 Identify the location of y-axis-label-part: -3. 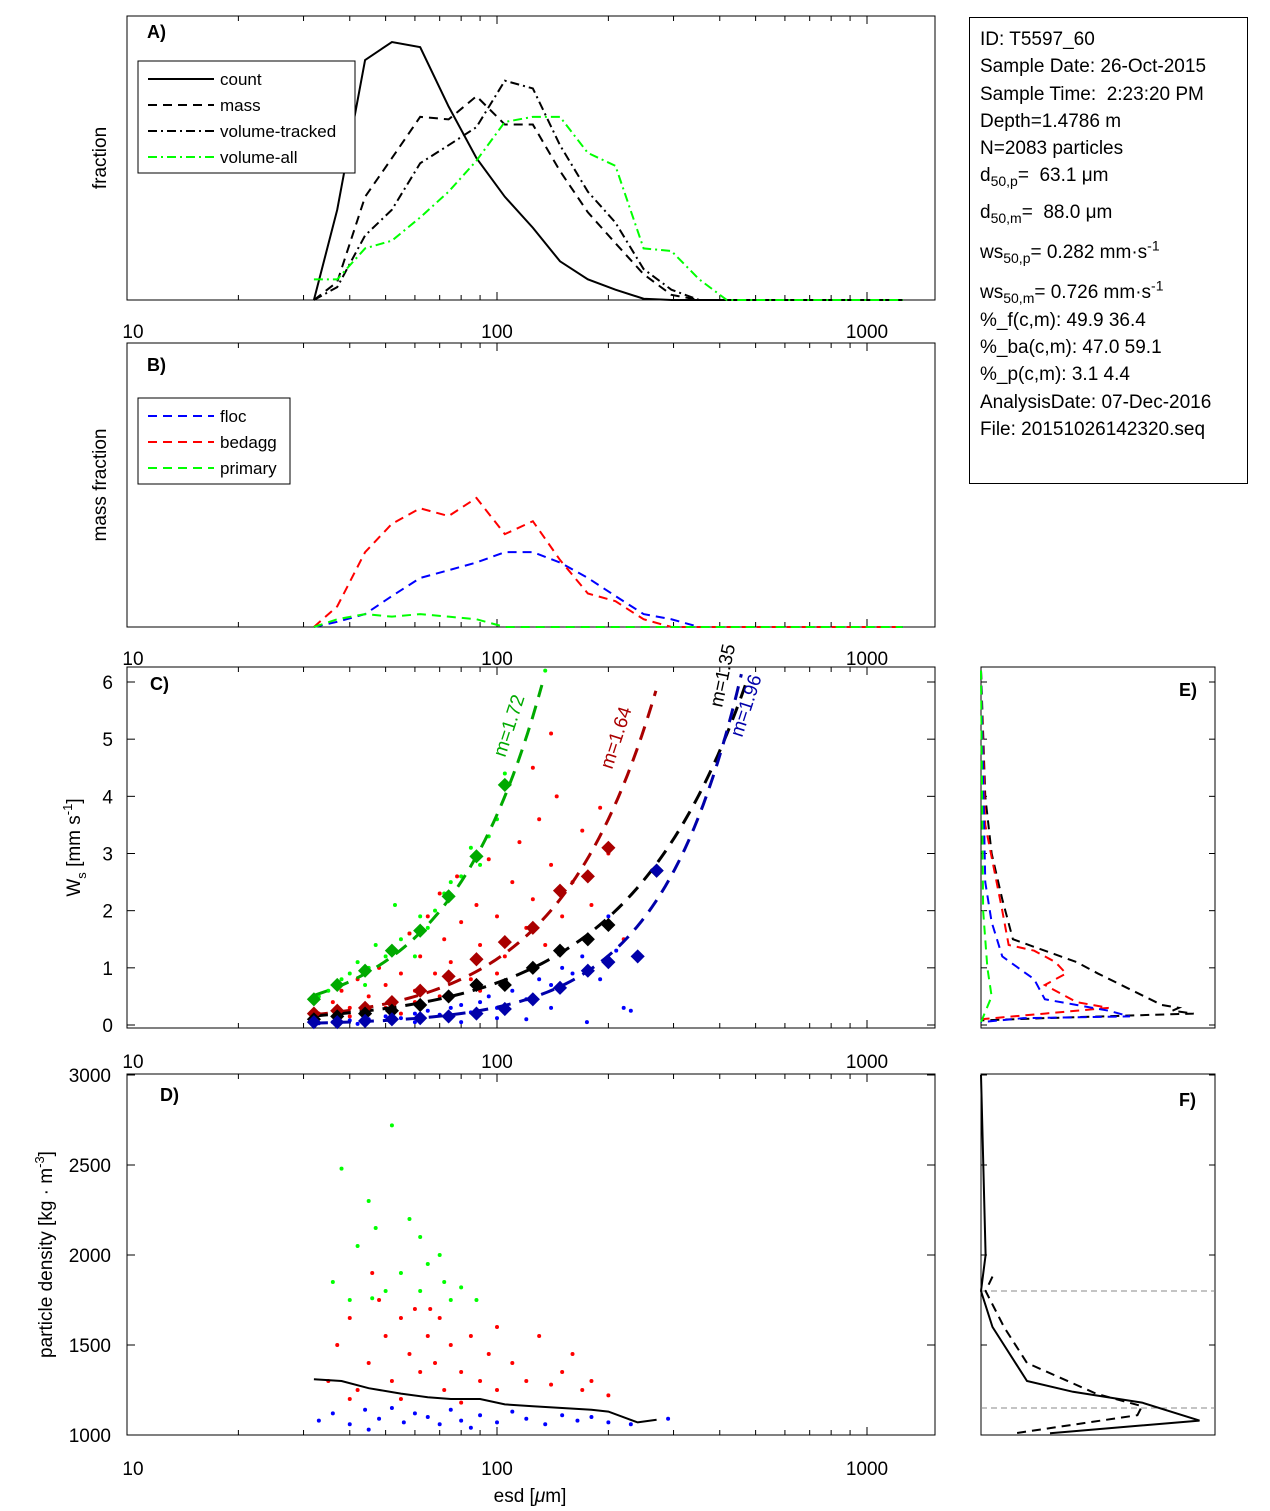
(39, 1162).